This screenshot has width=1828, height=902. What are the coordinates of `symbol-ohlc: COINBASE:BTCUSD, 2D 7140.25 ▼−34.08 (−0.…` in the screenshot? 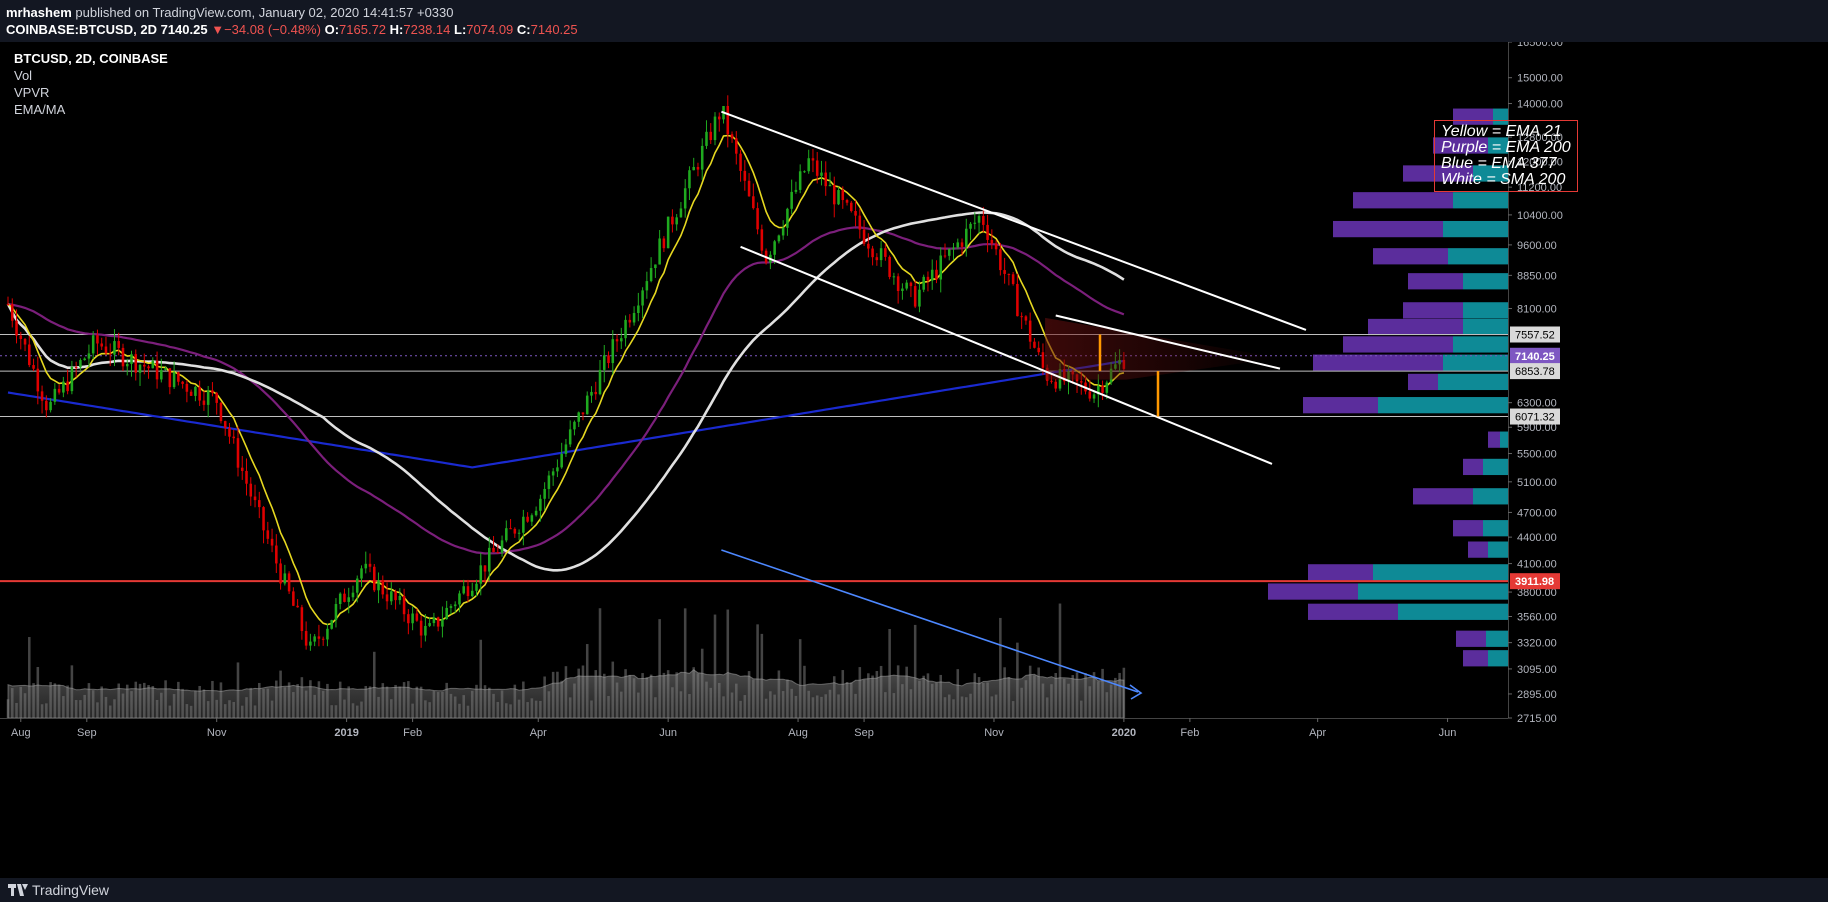 It's located at (292, 29).